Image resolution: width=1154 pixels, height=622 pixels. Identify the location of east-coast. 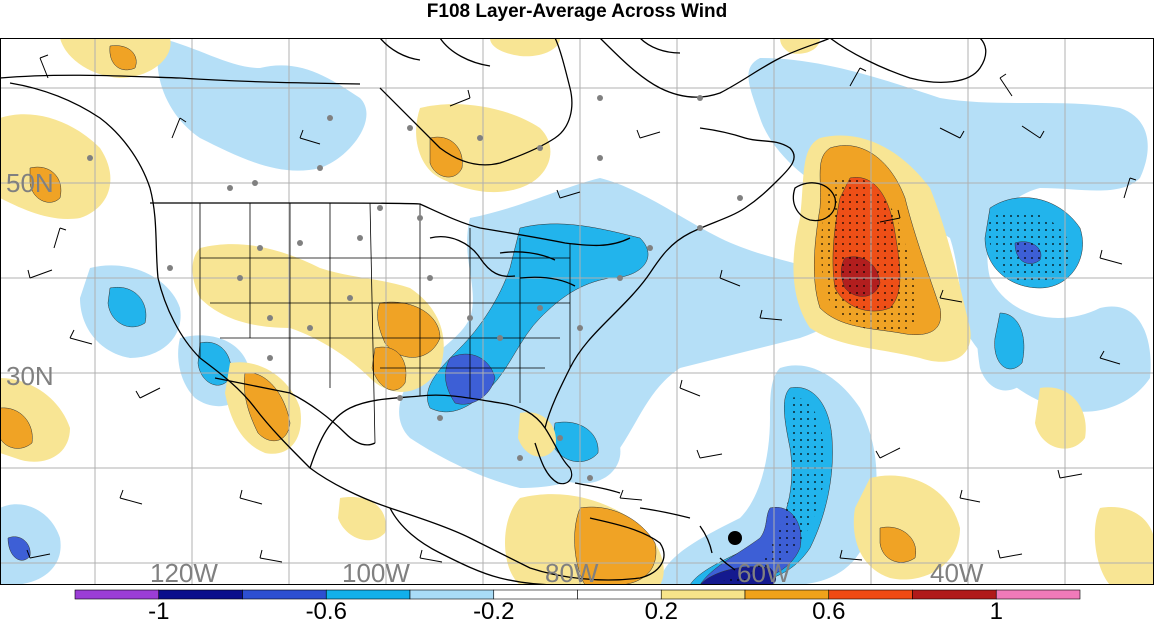
(669, 278).